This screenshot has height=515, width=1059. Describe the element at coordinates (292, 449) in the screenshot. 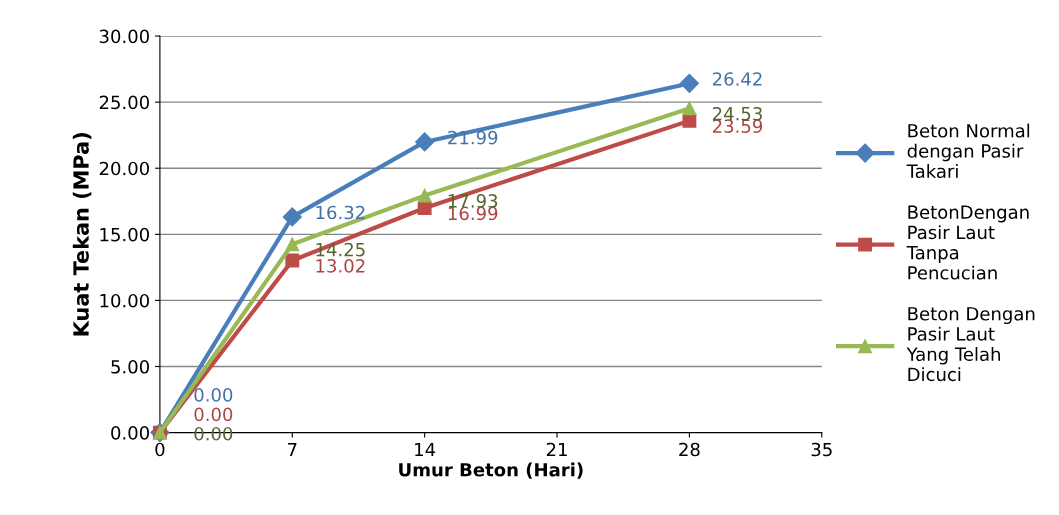

I see `x-tick-label: 7` at that location.